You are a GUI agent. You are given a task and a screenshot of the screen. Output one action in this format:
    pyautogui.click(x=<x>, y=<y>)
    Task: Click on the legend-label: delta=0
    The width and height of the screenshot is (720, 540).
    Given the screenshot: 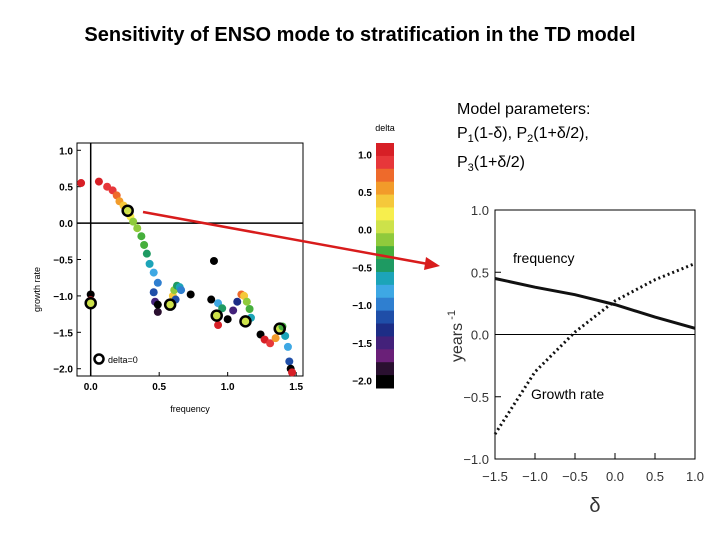 What is the action you would take?
    pyautogui.click(x=123, y=360)
    